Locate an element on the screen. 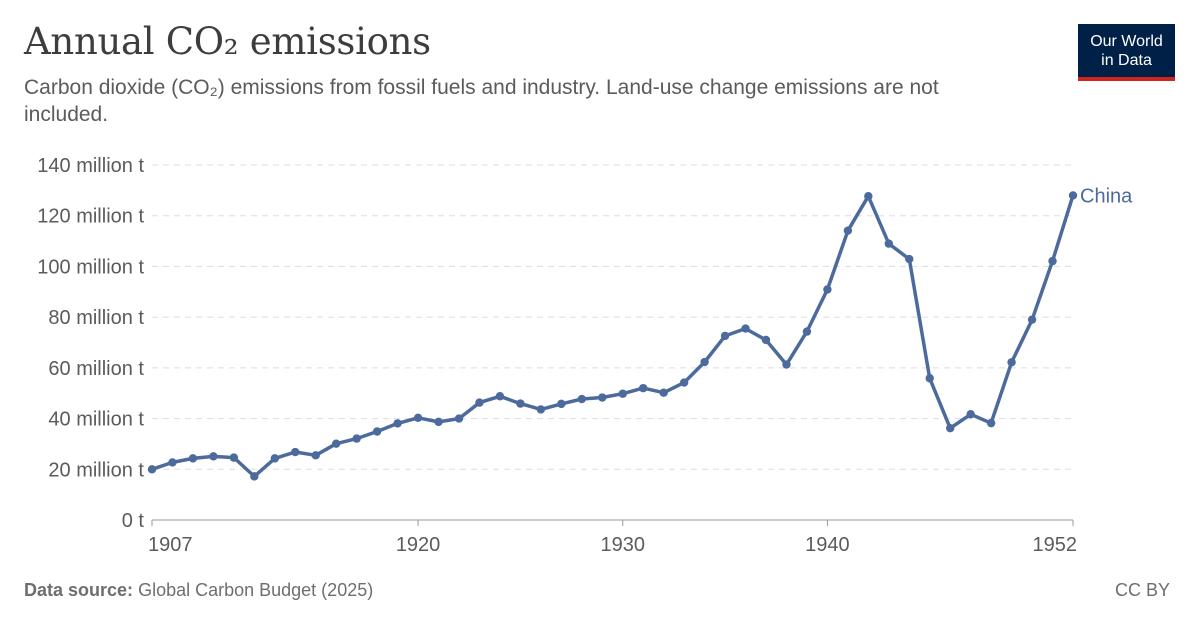  x-axis: 1907 1920 1930 1940 1952 is located at coordinates (613, 537).